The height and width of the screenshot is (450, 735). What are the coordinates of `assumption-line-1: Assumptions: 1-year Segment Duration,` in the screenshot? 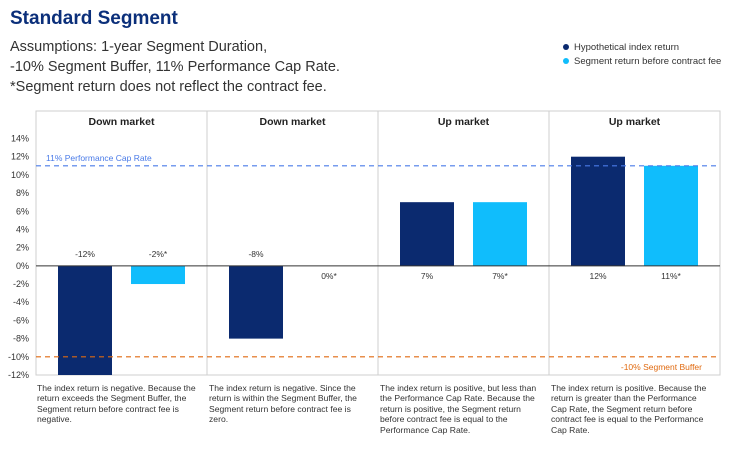 It's located at (139, 47).